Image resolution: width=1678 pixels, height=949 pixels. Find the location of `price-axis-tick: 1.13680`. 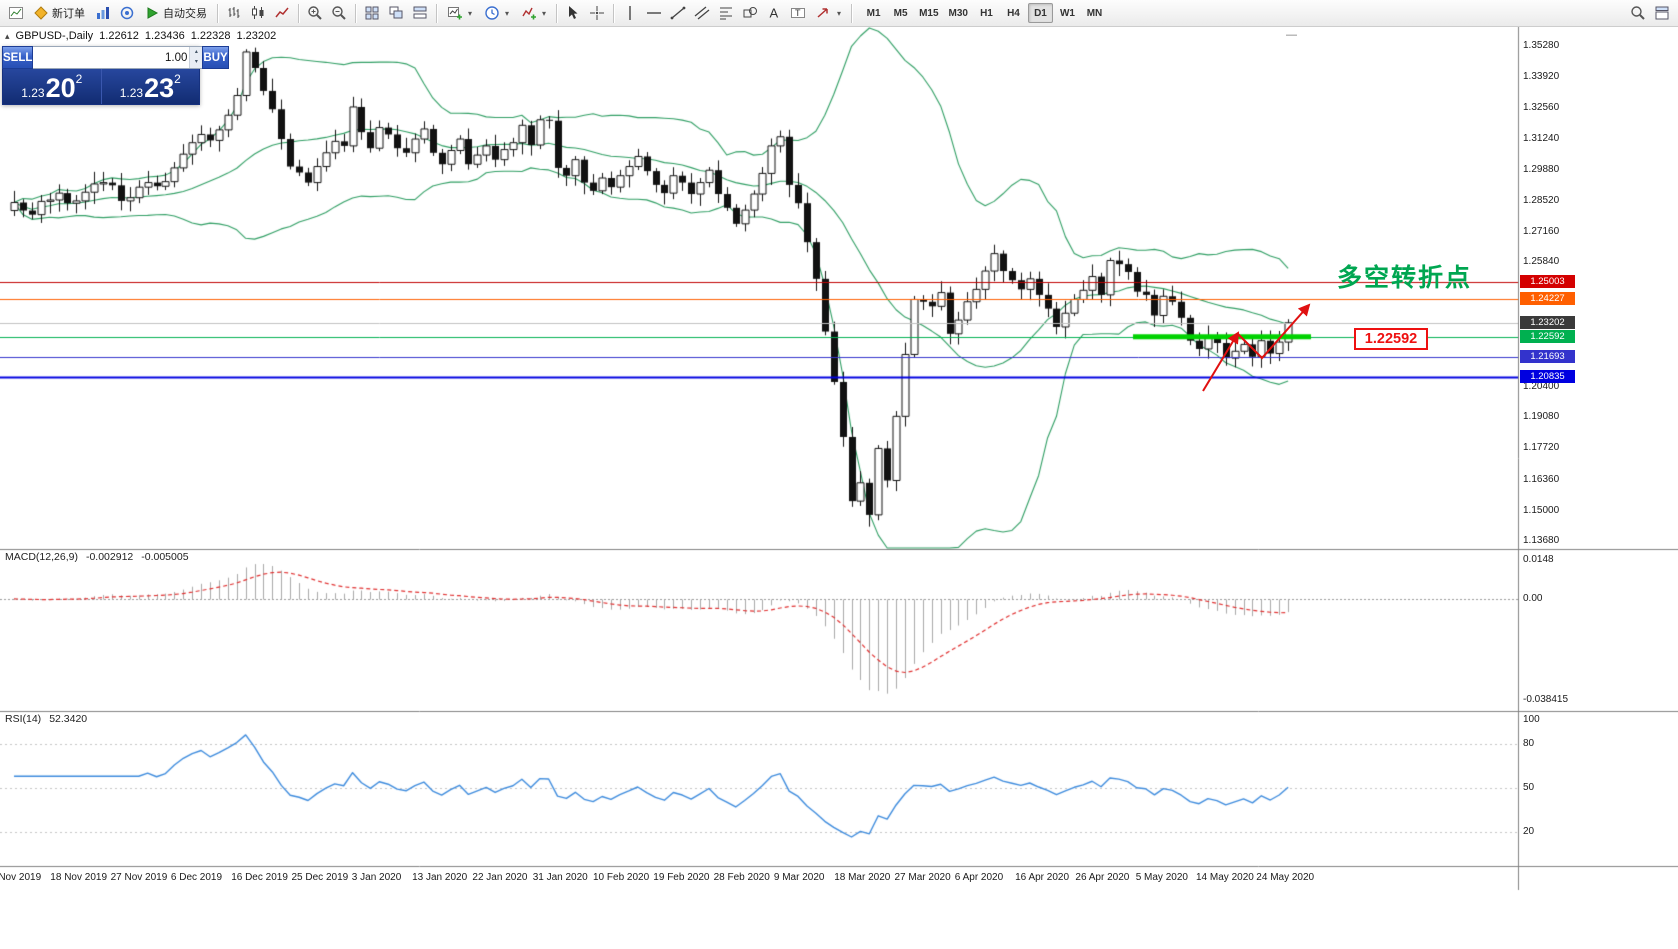

price-axis-tick: 1.13680 is located at coordinates (1541, 540).